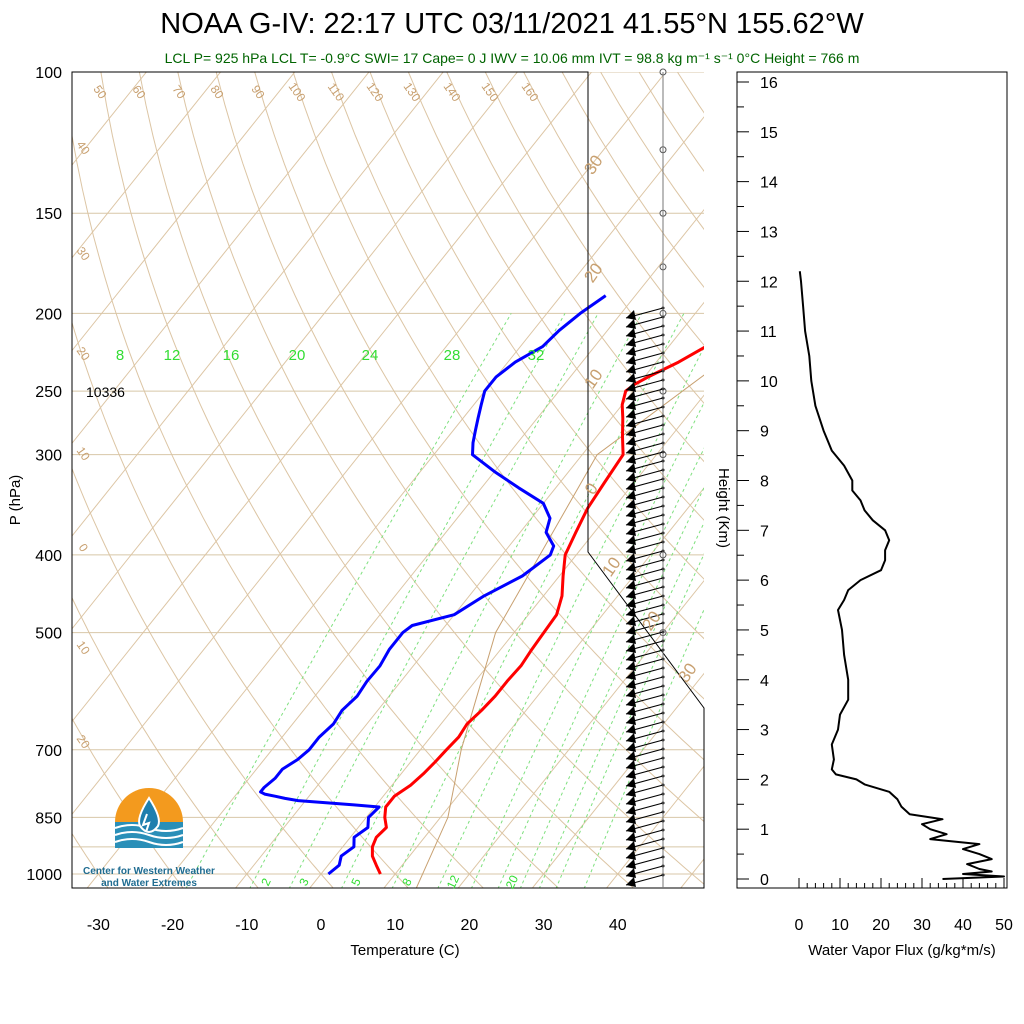  What do you see at coordinates (48, 456) in the screenshot?
I see `pressure-tick-label: 300` at bounding box center [48, 456].